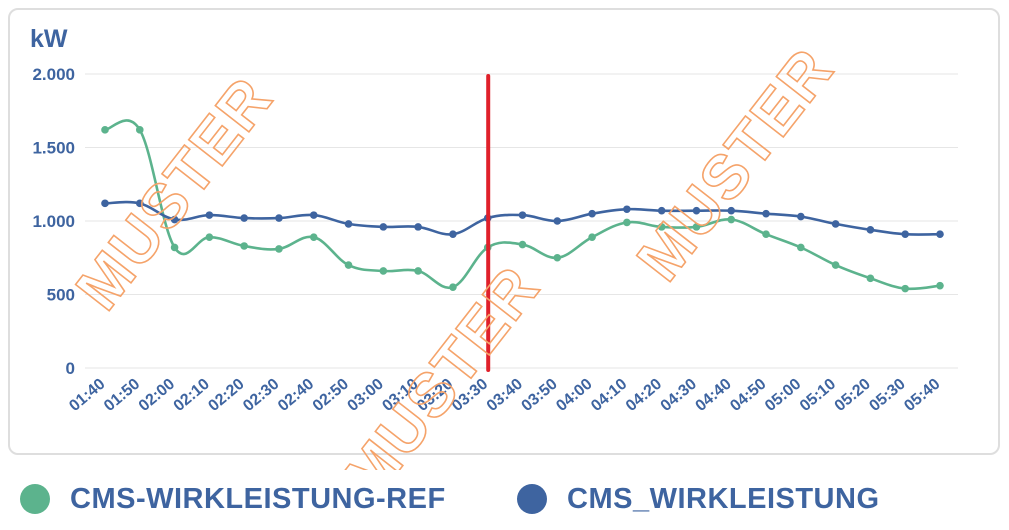 Image resolution: width=1009 pixels, height=530 pixels. I want to click on legend: CMS-WIRKLEISTUNG-REF CMS_WIRKLEISTUNG, so click(504, 501).